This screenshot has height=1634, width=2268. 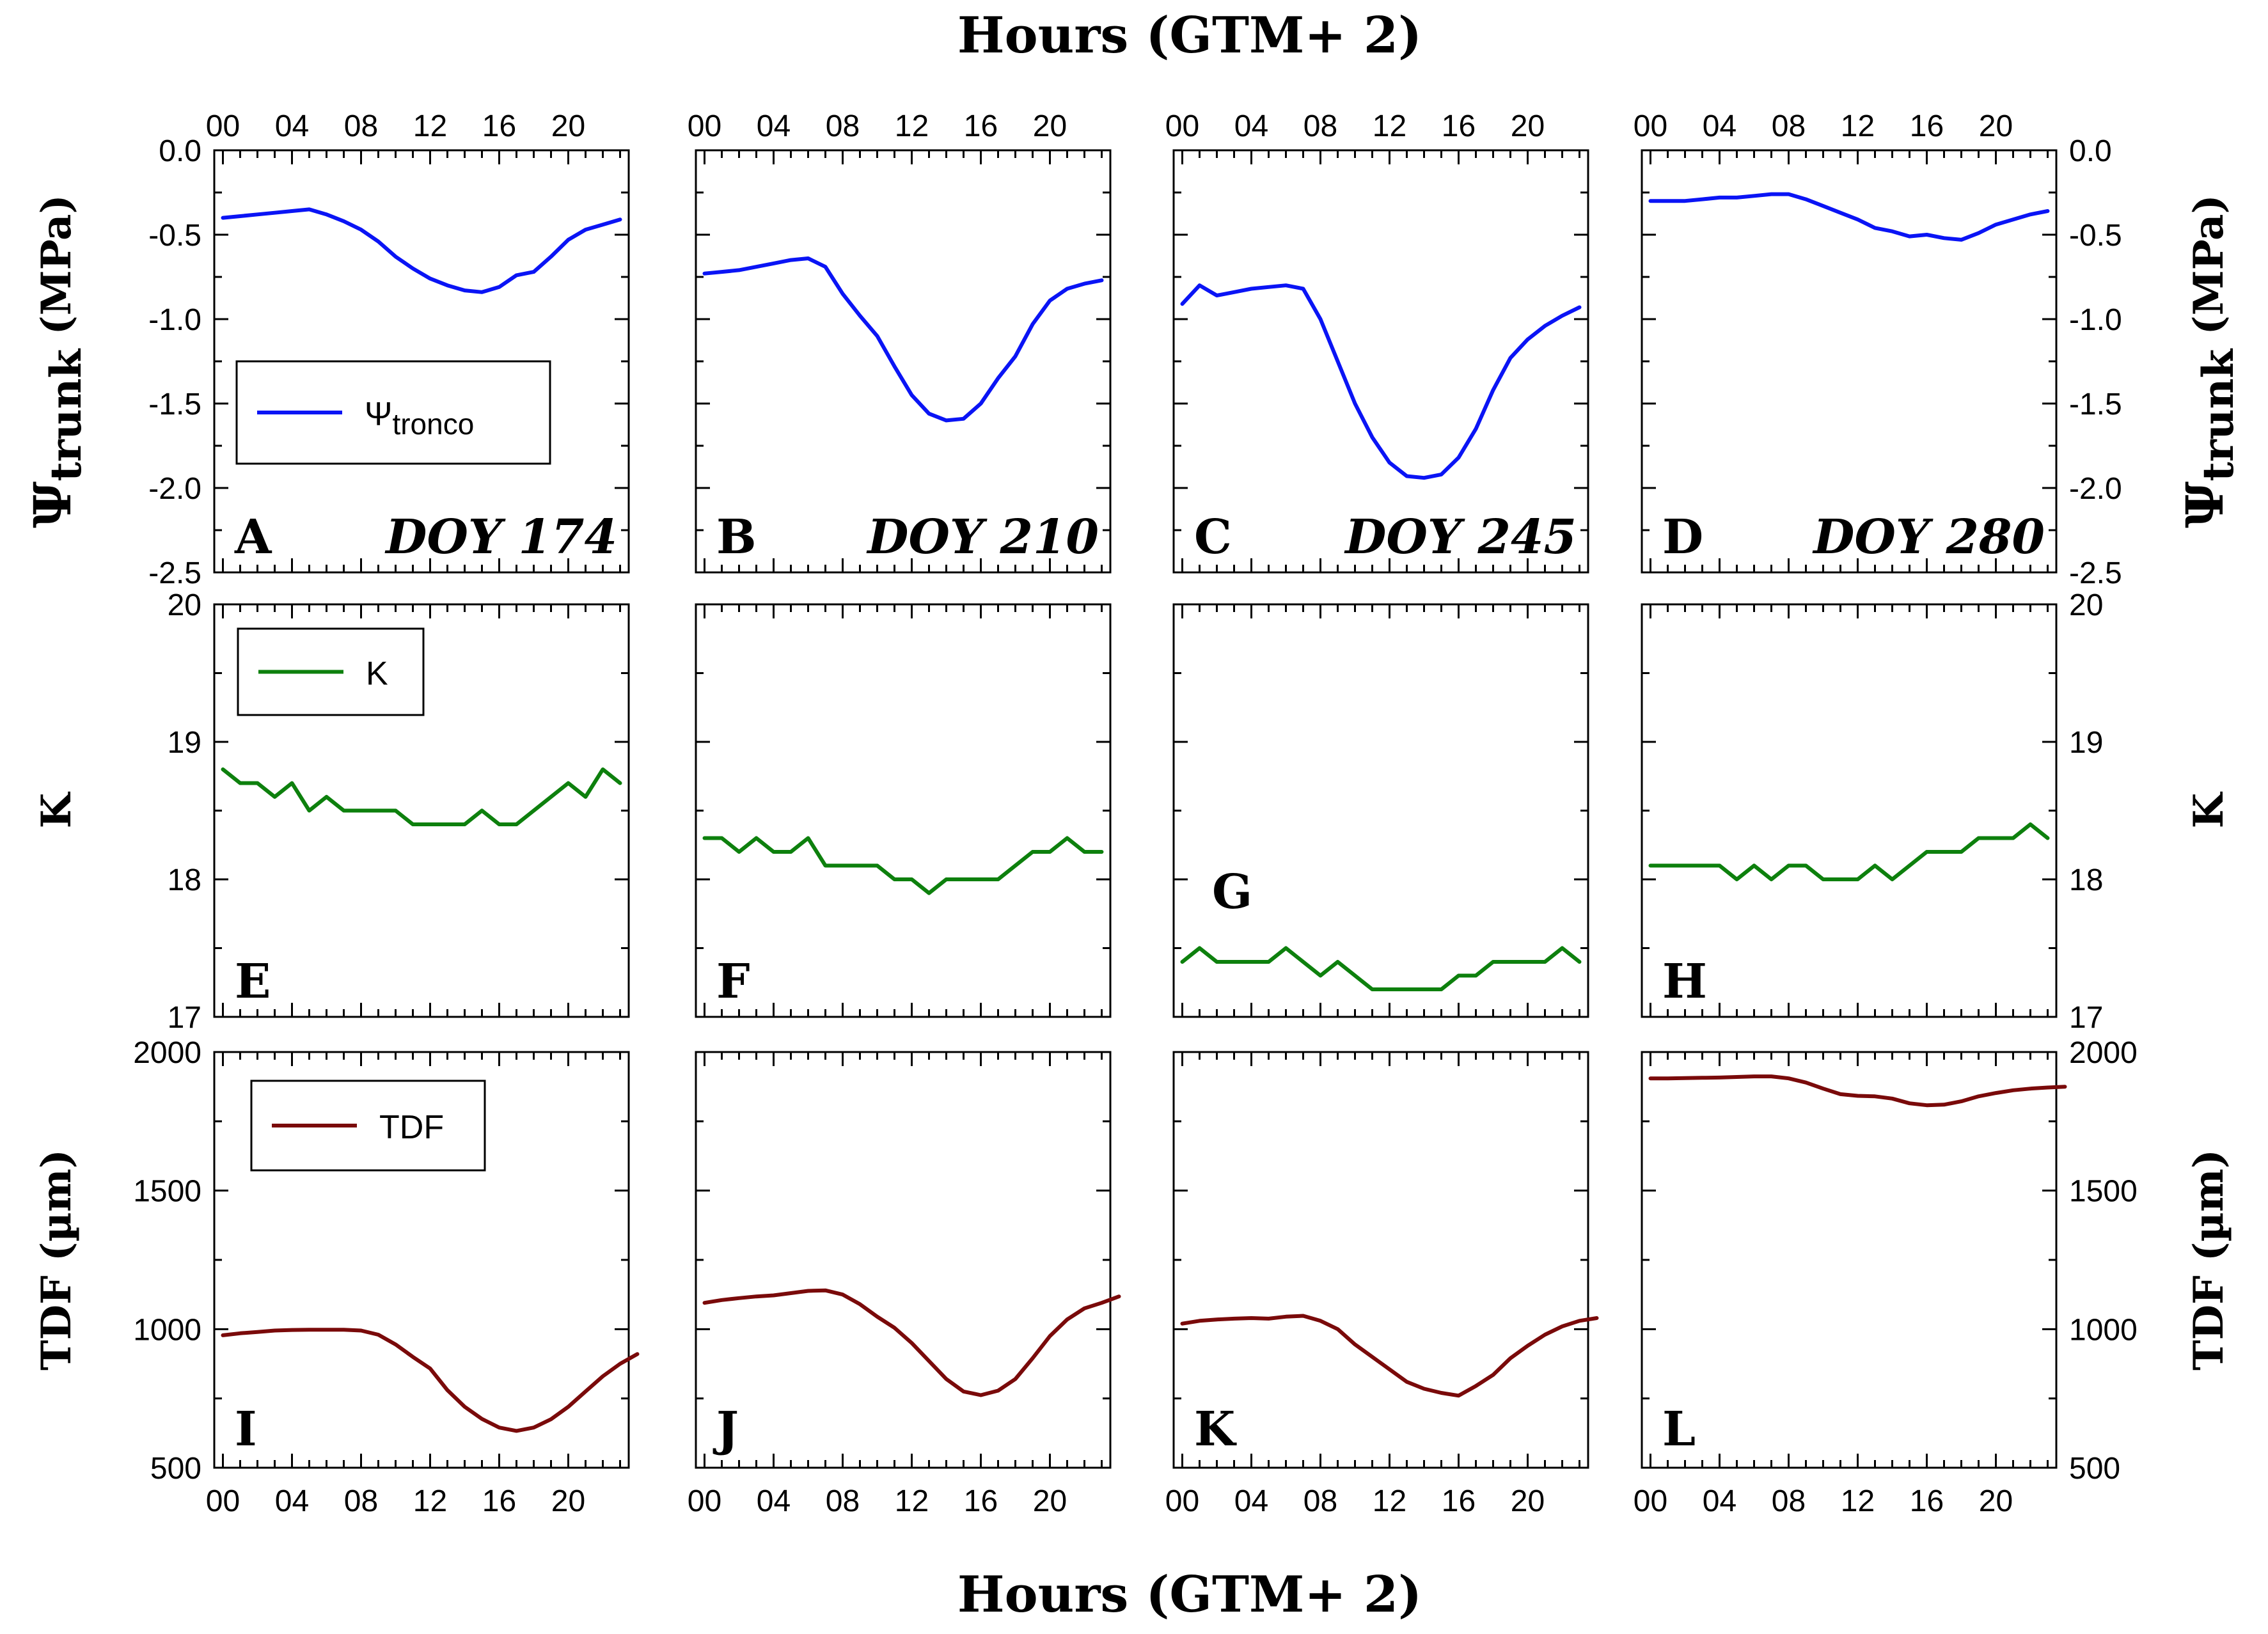 I want to click on top-x-axis-title: Hours (GTM+ 2), so click(x=1190, y=36).